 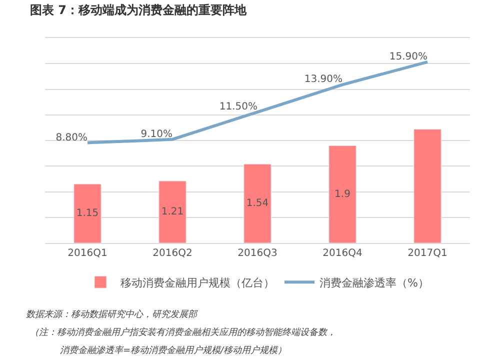 What do you see at coordinates (183, 332) in the screenshot?
I see `text: （注：移动消费金融用户指安装有消费金融相关应用的移动智能终端设备数，` at bounding box center [183, 332].